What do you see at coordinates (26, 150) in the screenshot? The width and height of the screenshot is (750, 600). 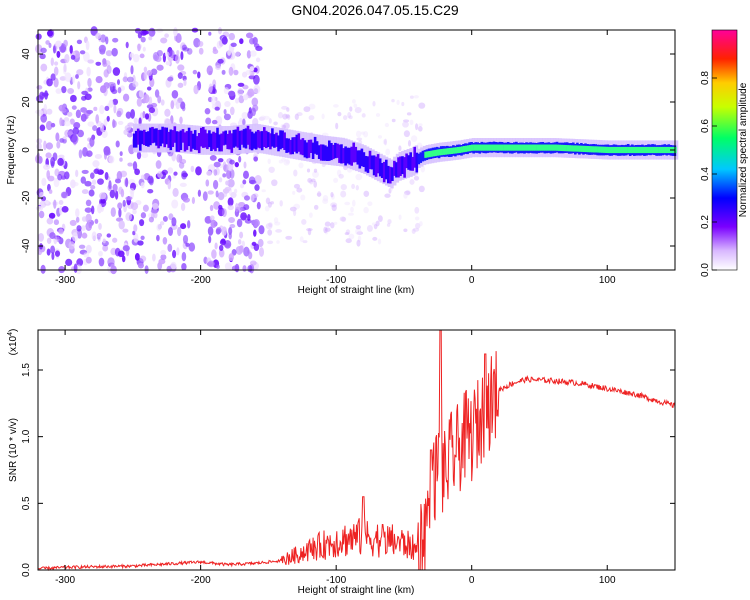 I see `spectrogram-y-tick-label: 0` at bounding box center [26, 150].